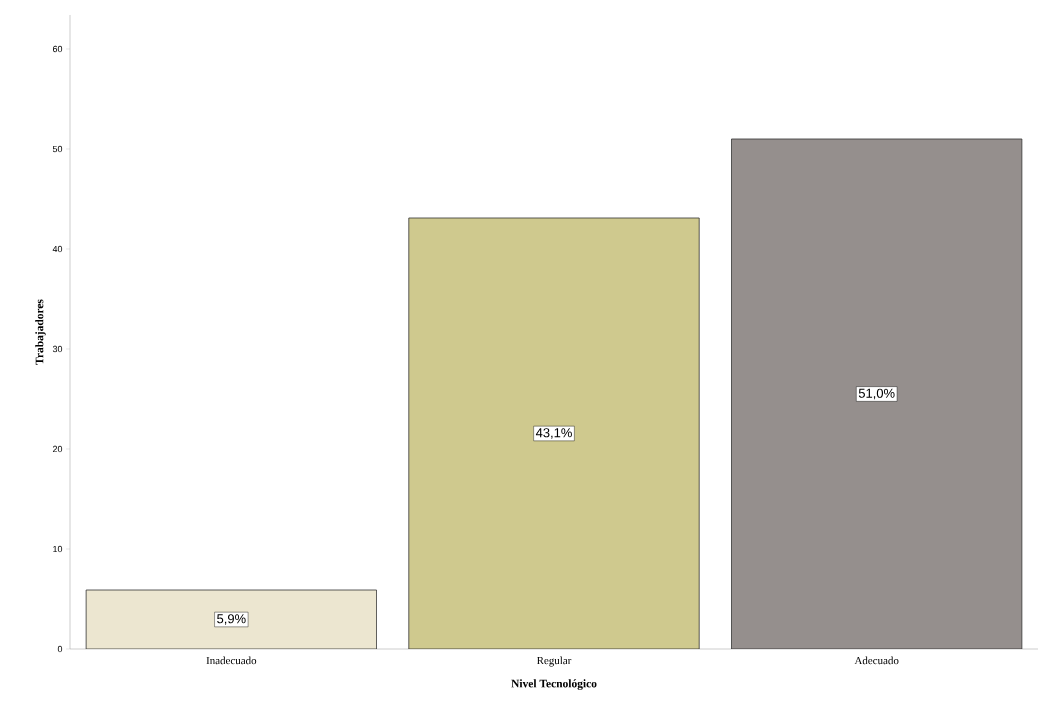 This screenshot has height=727, width=1046. Describe the element at coordinates (57, 49) in the screenshot. I see `y-tick-label: 60` at that location.